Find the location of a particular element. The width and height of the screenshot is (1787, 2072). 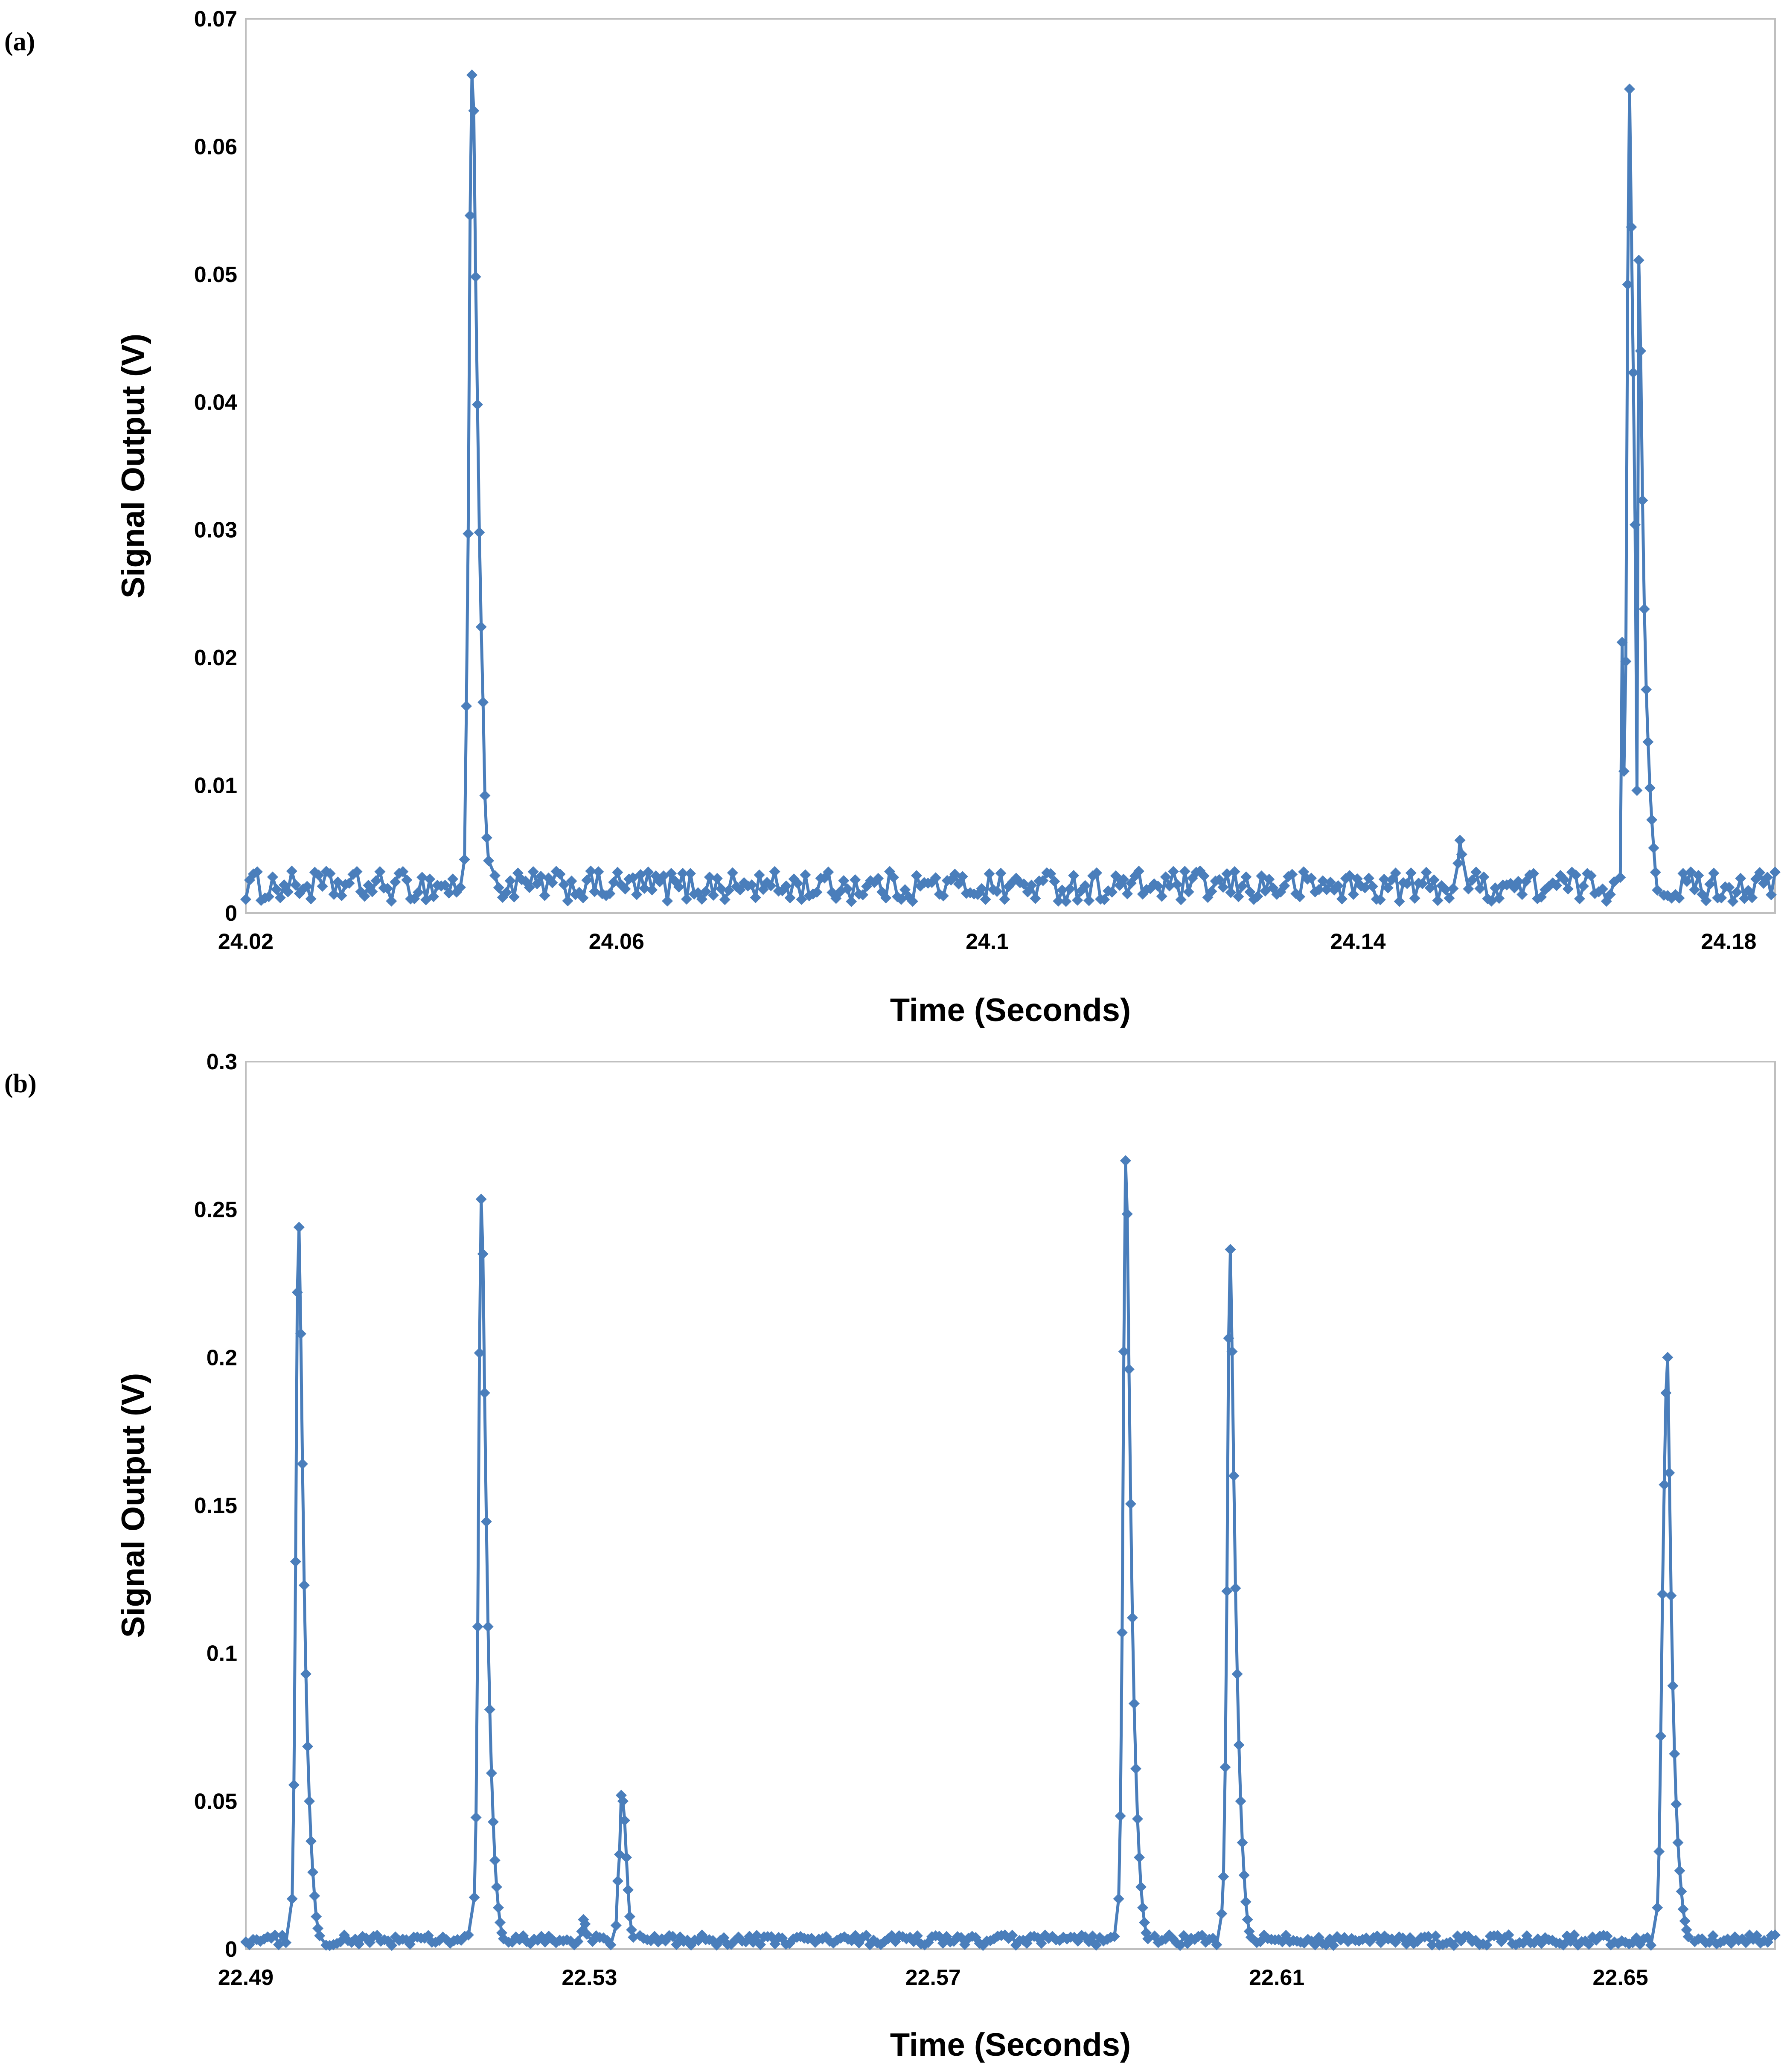

x-tick-label: 24.1 is located at coordinates (988, 941).